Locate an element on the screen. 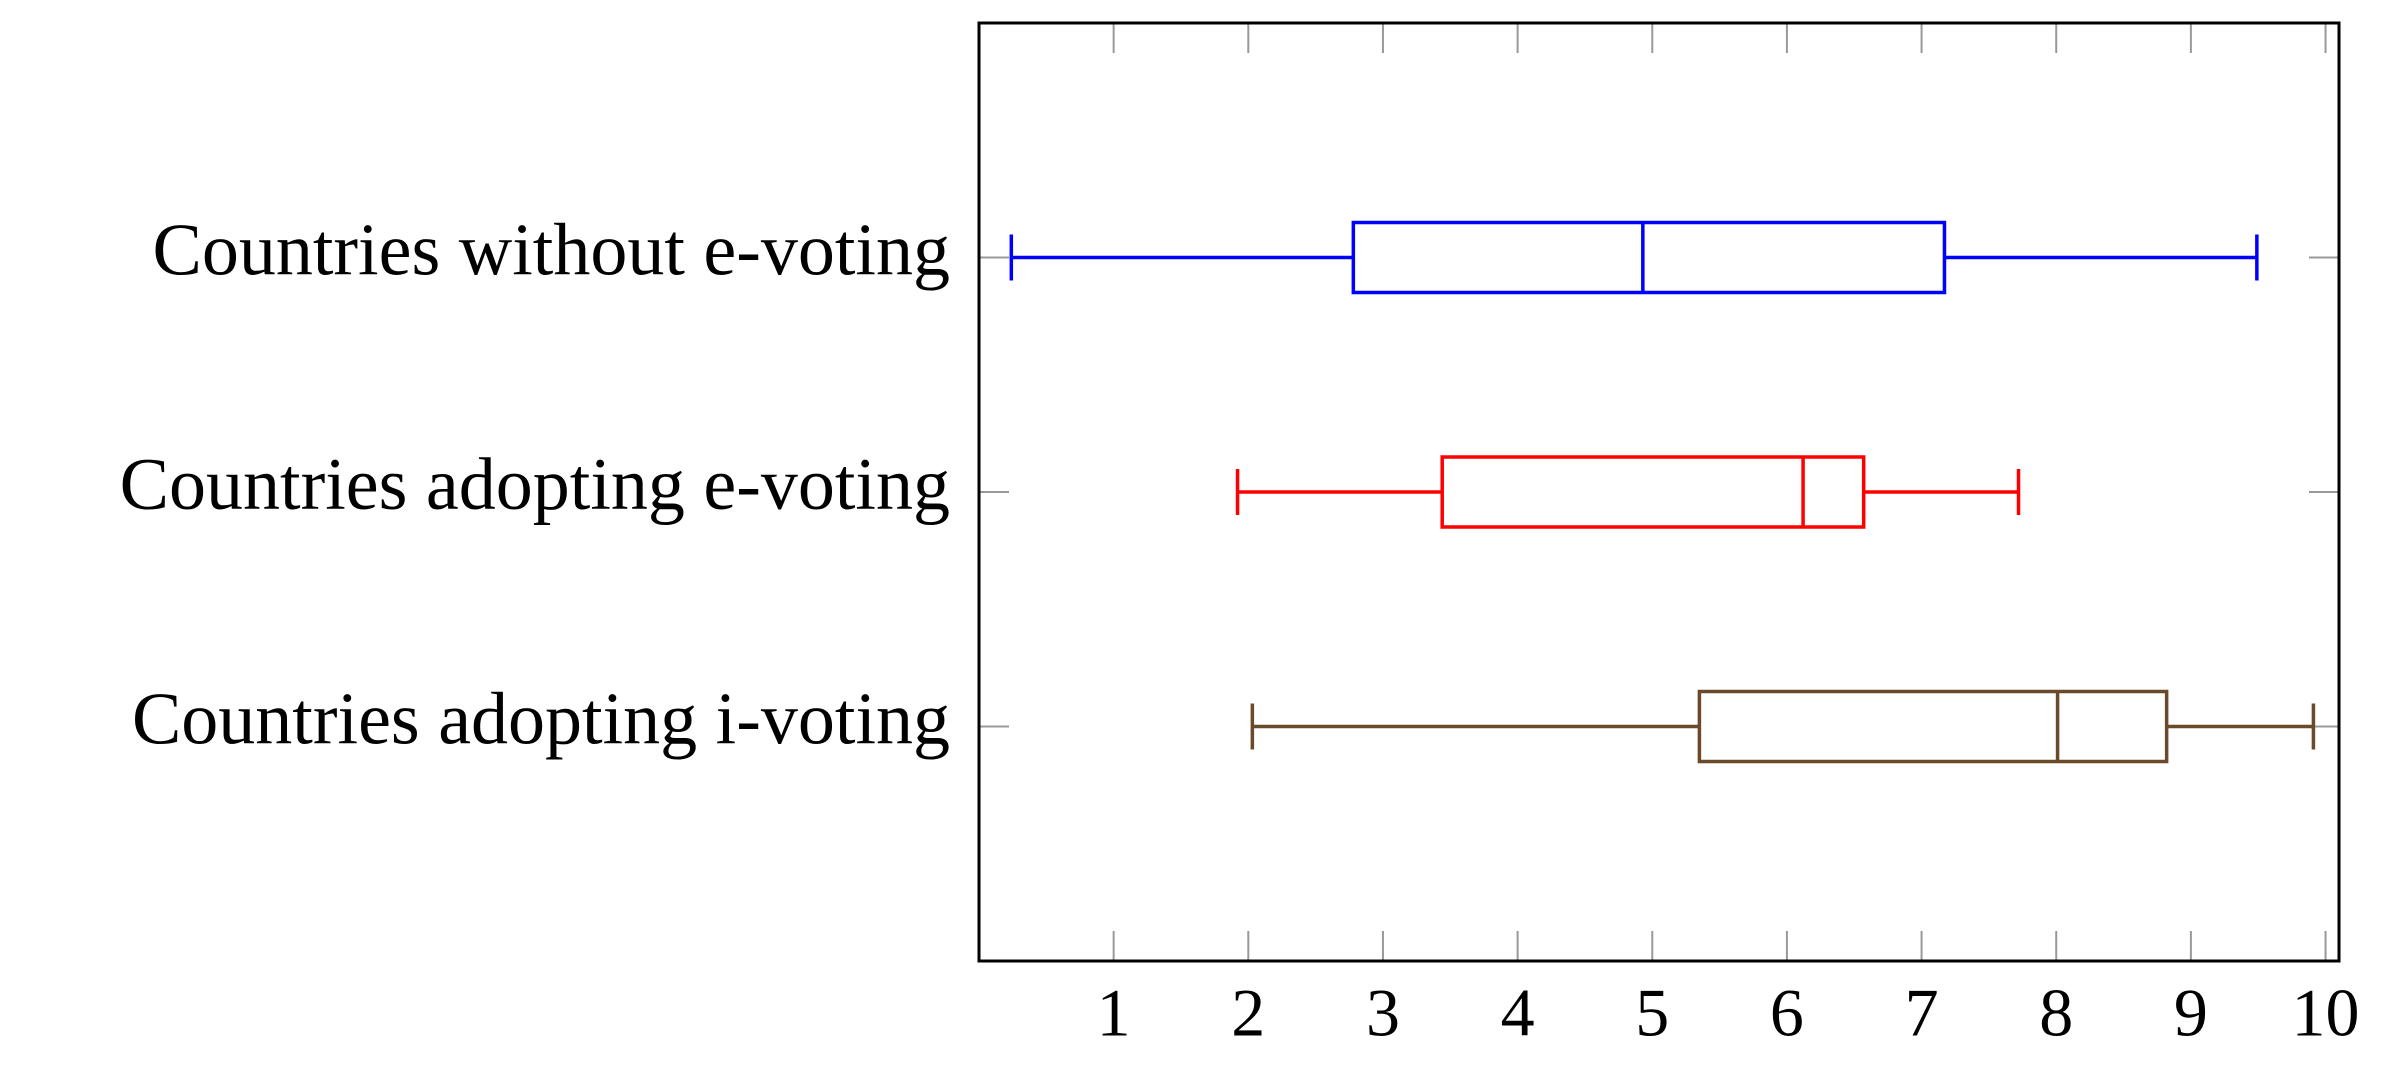 The image size is (2393, 1073). category-label: Countries adopting i-voting is located at coordinates (541, 719).